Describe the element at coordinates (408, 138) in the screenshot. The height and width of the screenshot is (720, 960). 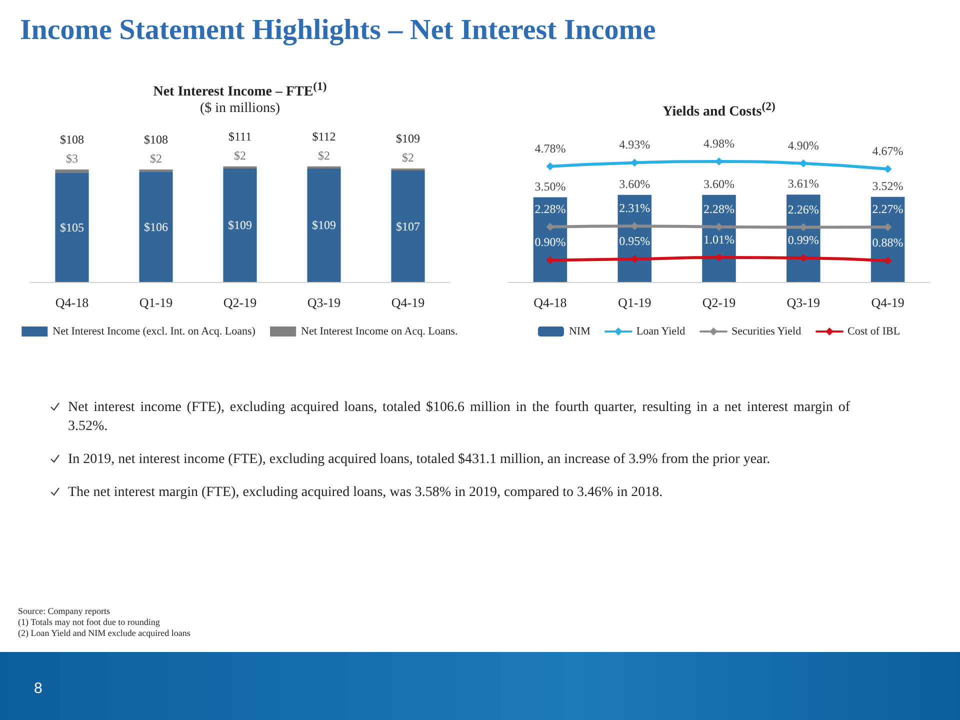
I see `total-label: $109` at that location.